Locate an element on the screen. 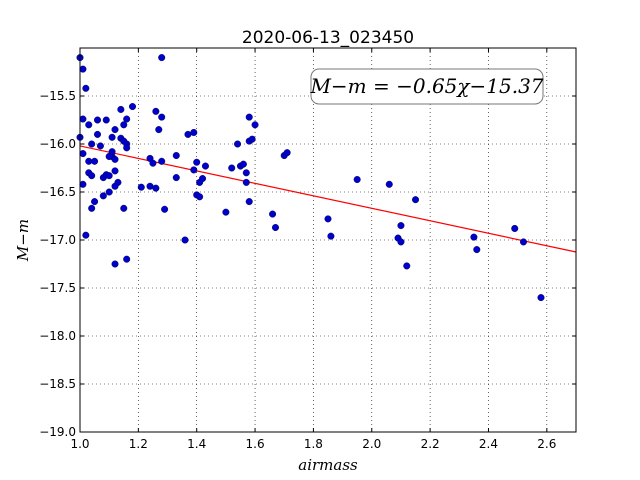 The width and height of the screenshot is (640, 480). y-tick-label: −17.5 is located at coordinates (57, 288).